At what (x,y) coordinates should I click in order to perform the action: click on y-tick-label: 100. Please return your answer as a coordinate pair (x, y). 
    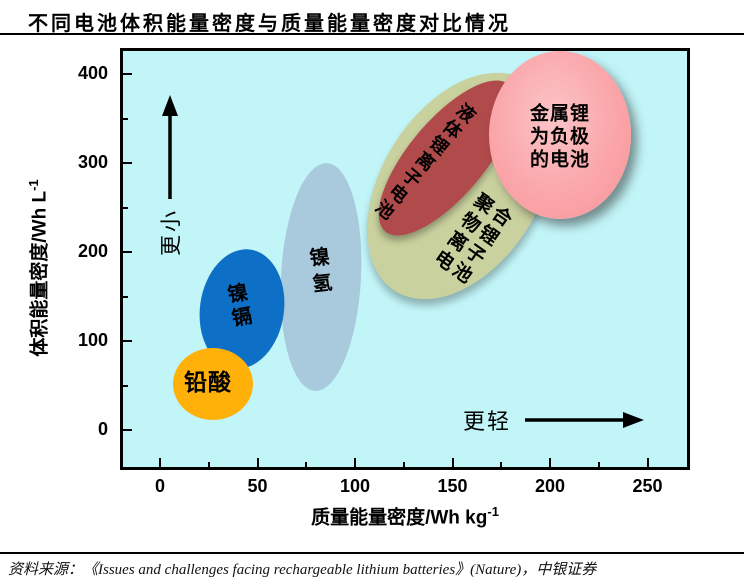
    Looking at the image, I should click on (92, 340).